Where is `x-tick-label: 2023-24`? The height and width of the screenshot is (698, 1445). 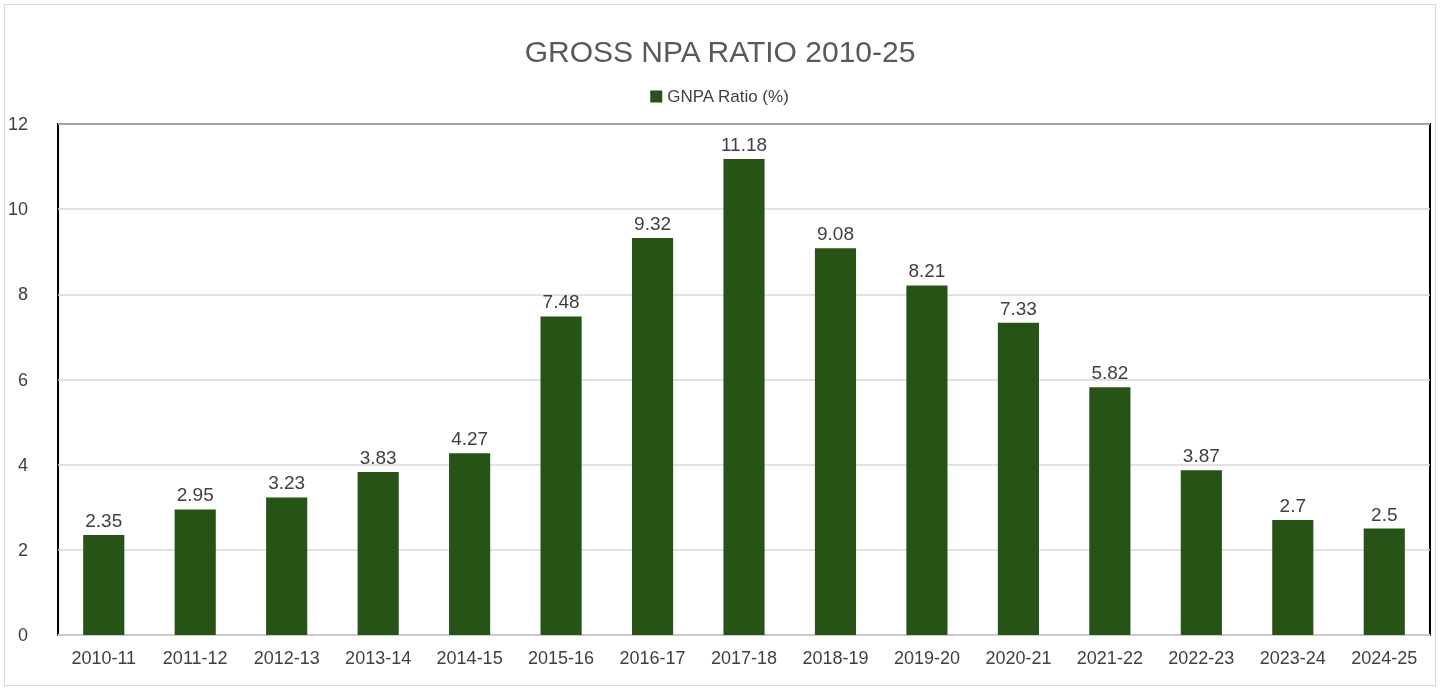 x-tick-label: 2023-24 is located at coordinates (1292, 658).